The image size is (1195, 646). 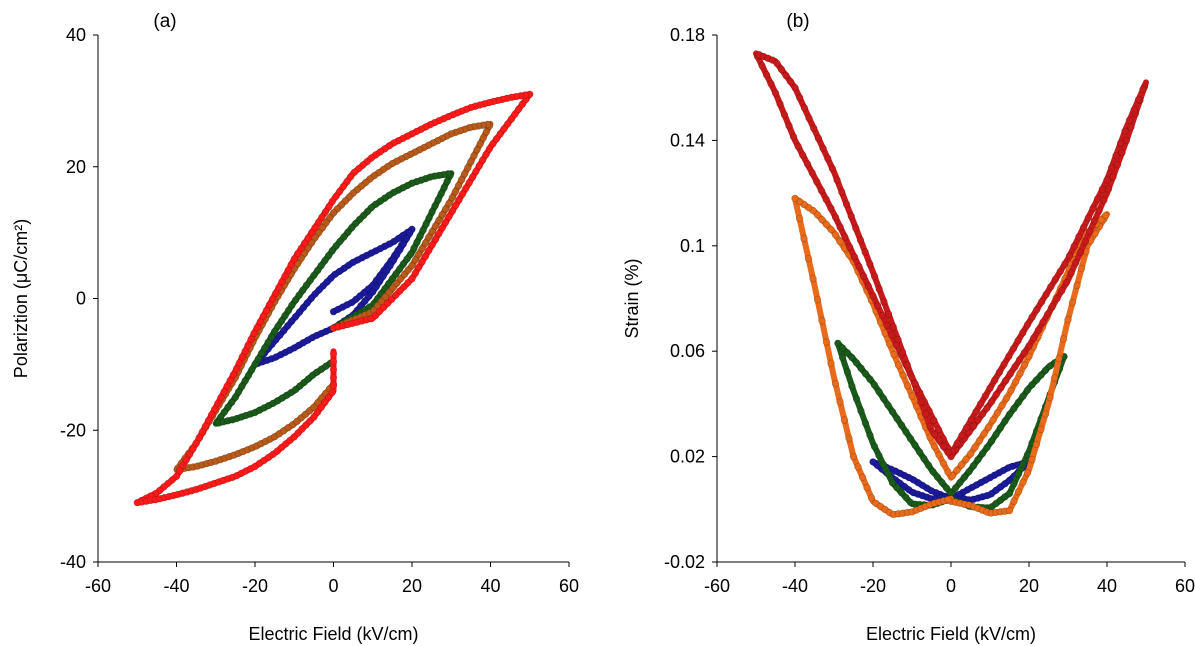 What do you see at coordinates (81, 299) in the screenshot?
I see `y-tick-label: 0` at bounding box center [81, 299].